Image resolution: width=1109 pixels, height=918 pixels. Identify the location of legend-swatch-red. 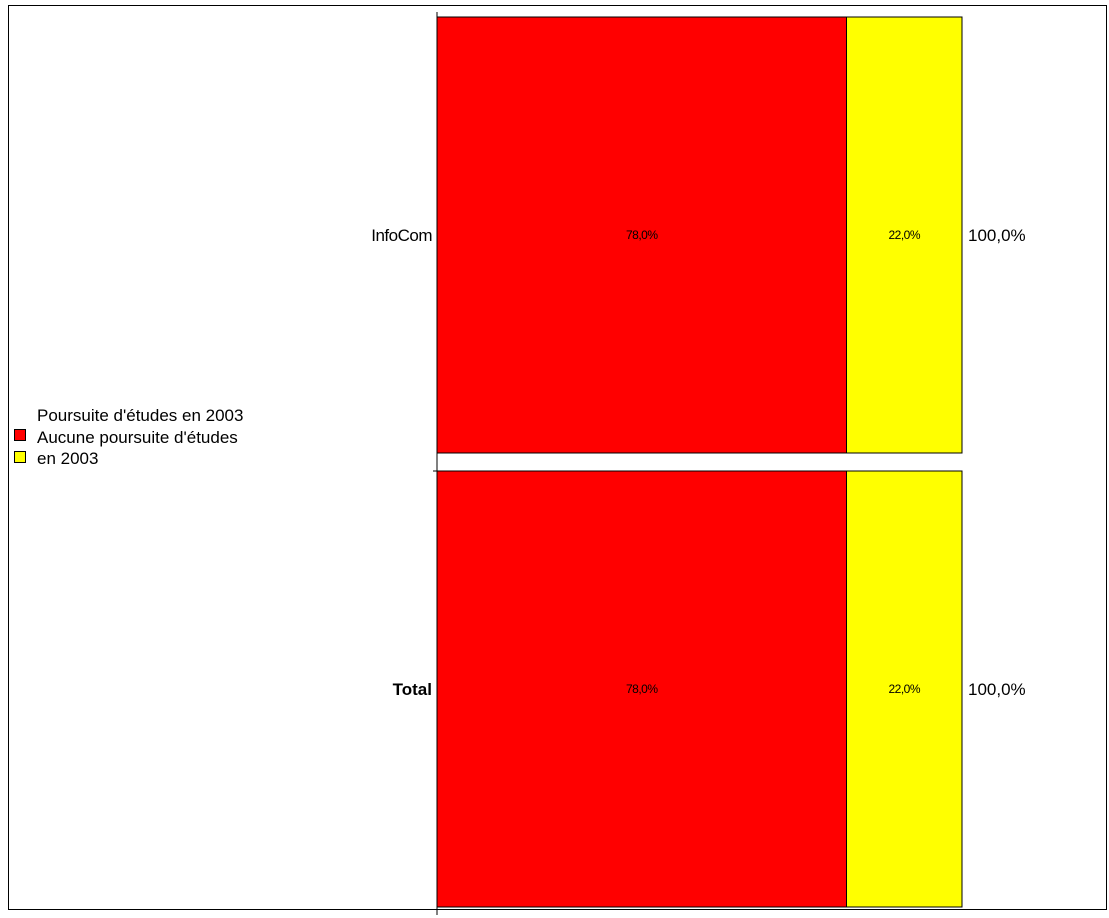
(20, 435).